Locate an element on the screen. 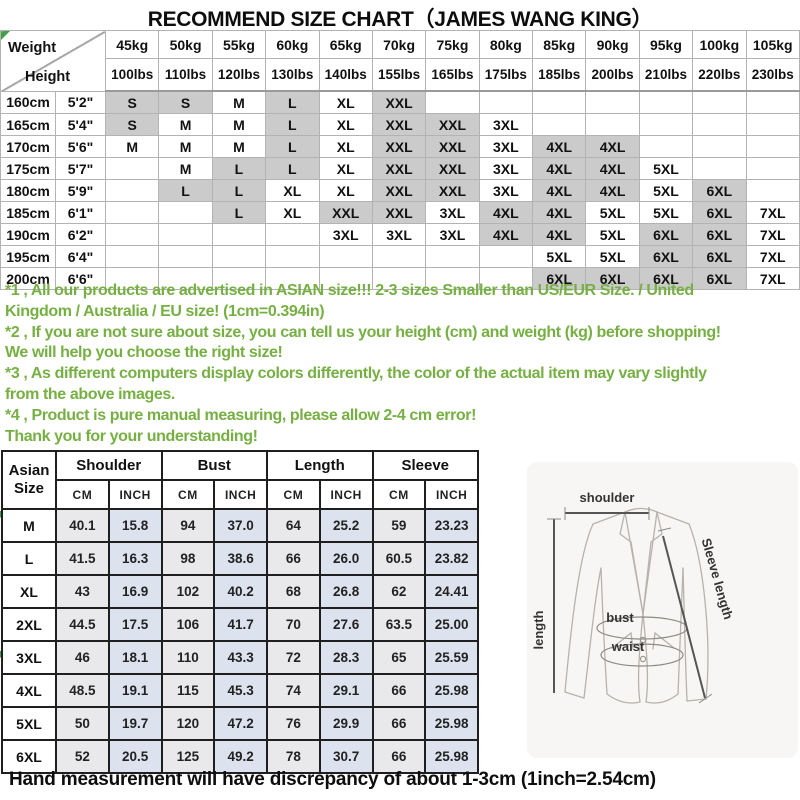 The width and height of the screenshot is (800, 800). measurement-value-cell: 43 is located at coordinates (82, 591).